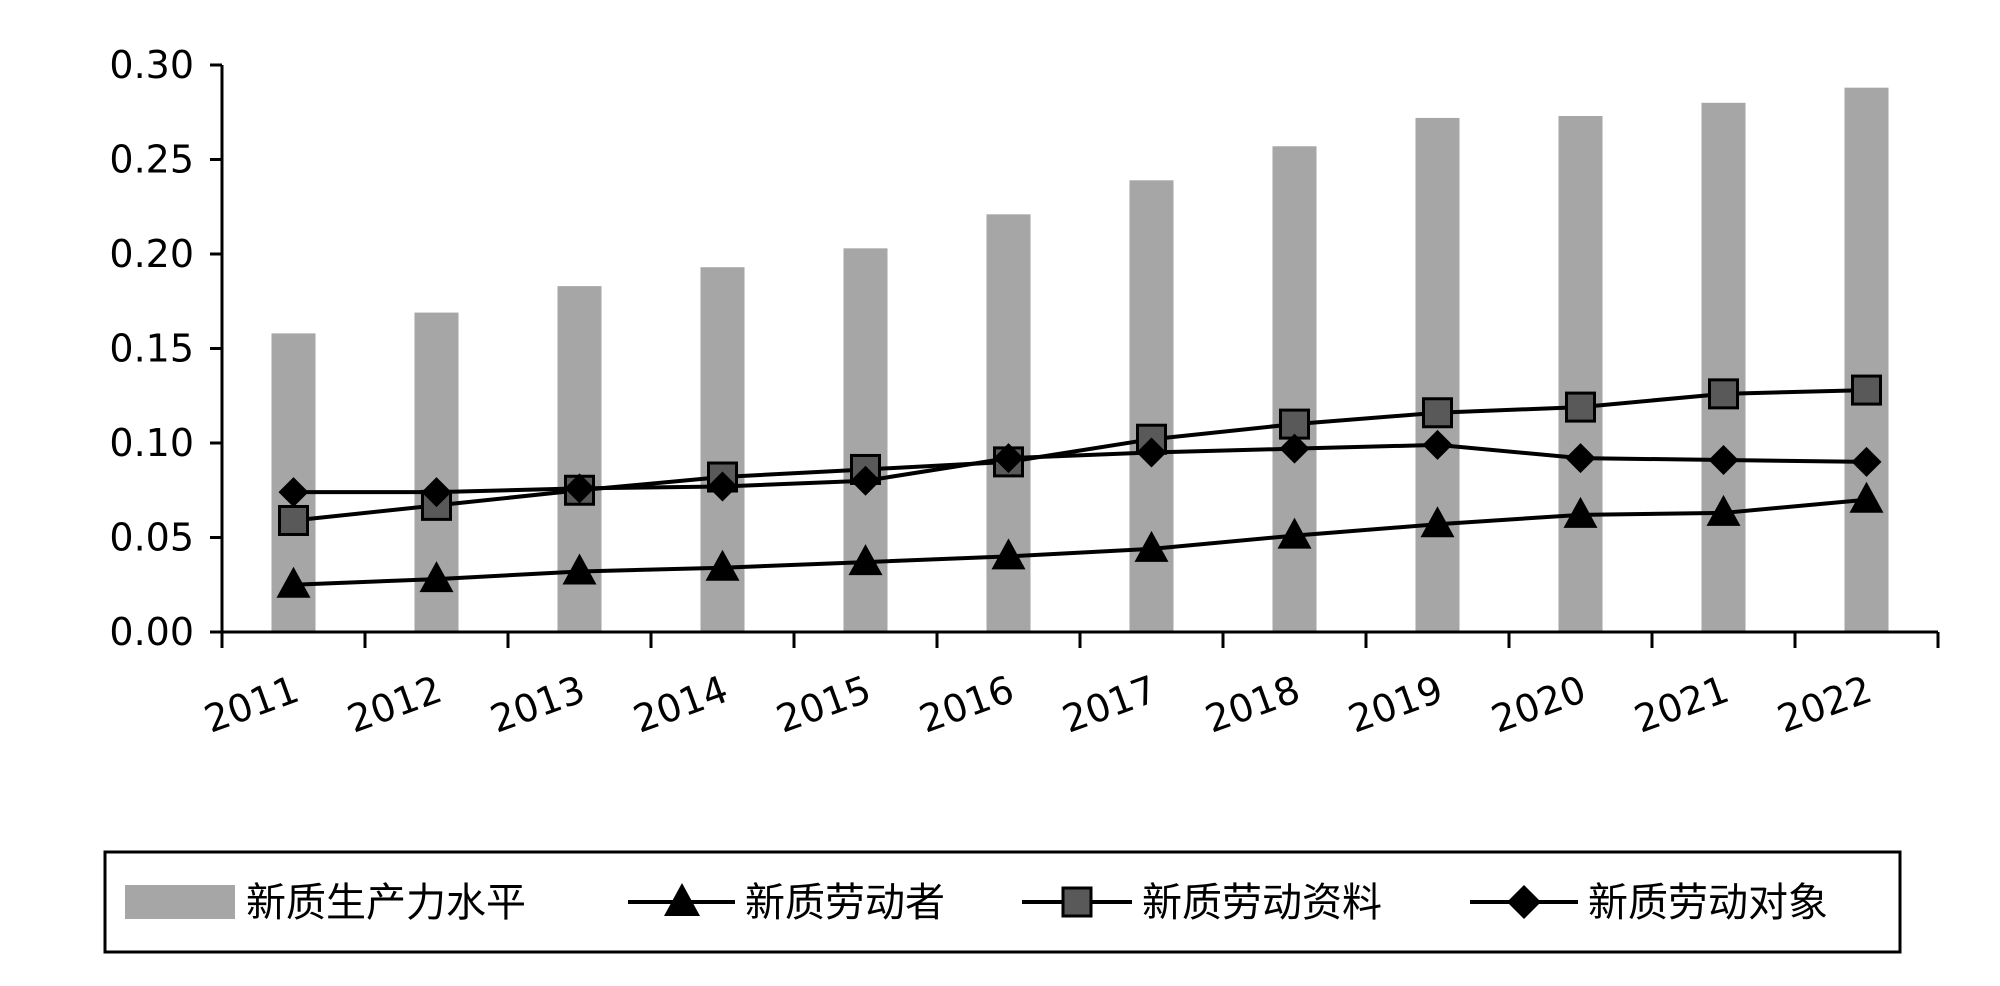 This screenshot has height=986, width=2000. What do you see at coordinates (1437, 522) in the screenshot?
I see `marker-triangle-2019` at bounding box center [1437, 522].